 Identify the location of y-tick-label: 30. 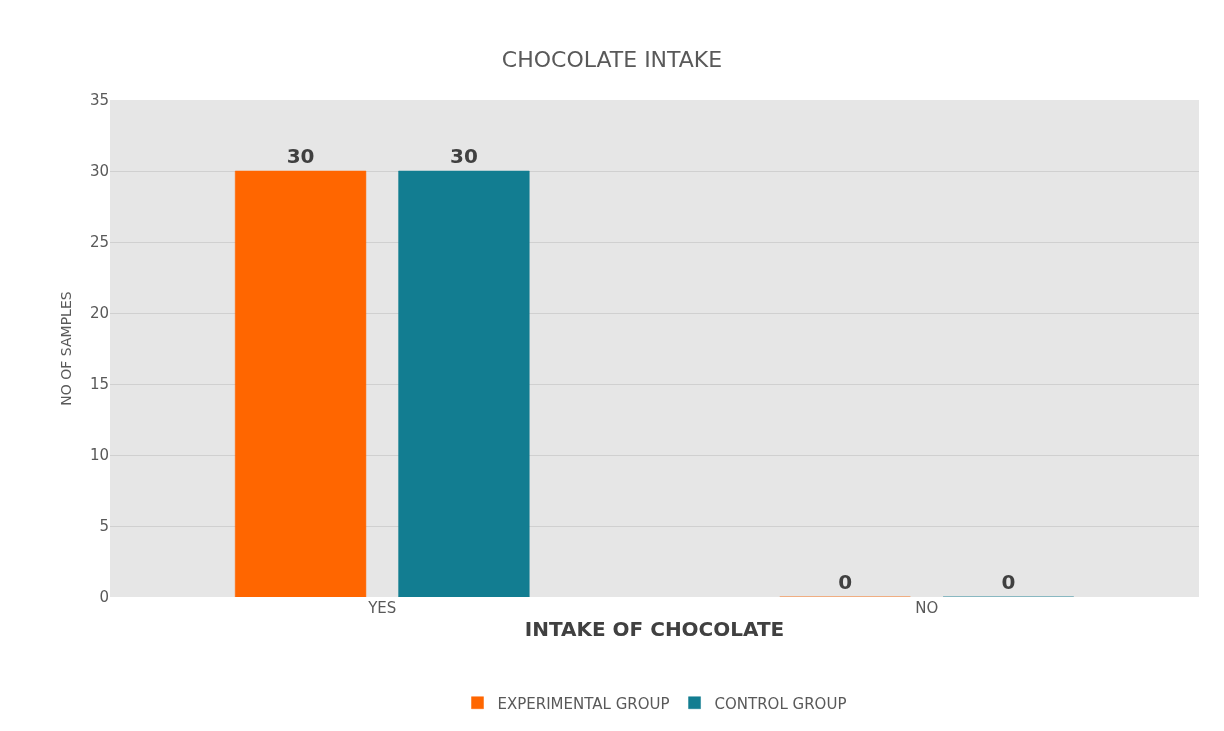
(99, 171).